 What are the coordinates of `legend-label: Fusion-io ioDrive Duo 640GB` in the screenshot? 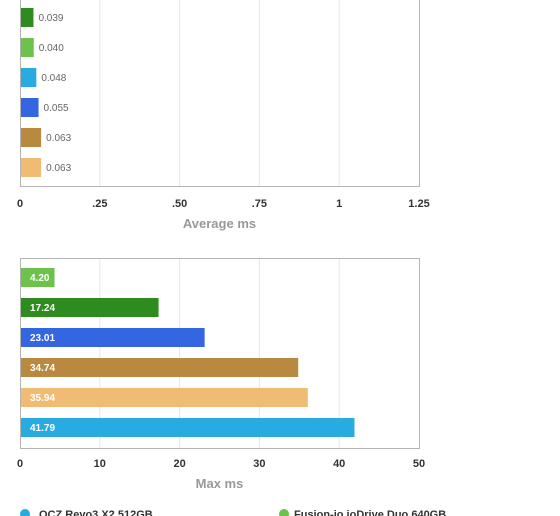 It's located at (370, 512).